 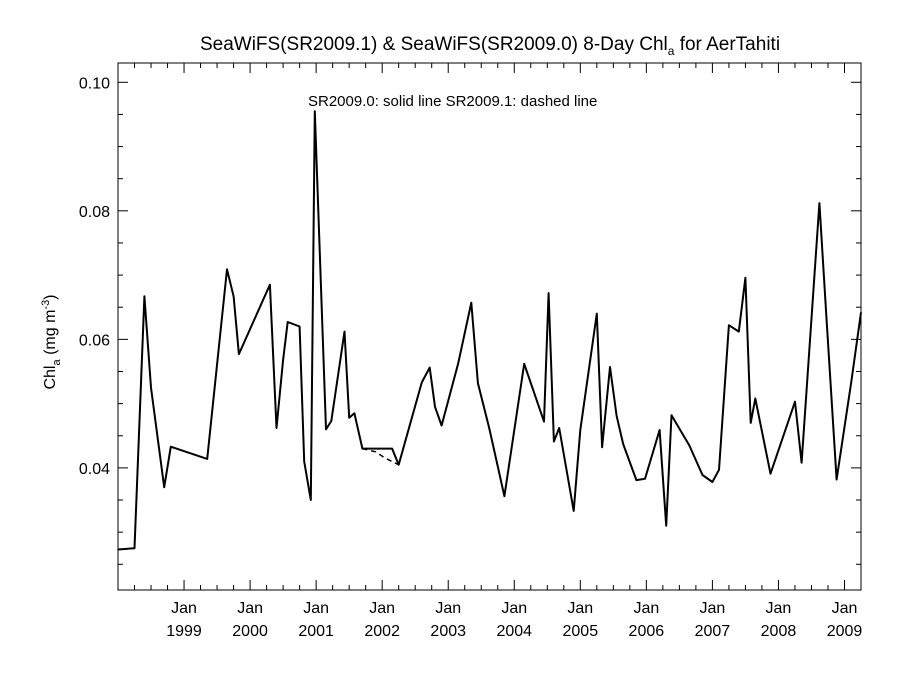 I want to click on series-line-dashed, so click(x=381, y=456).